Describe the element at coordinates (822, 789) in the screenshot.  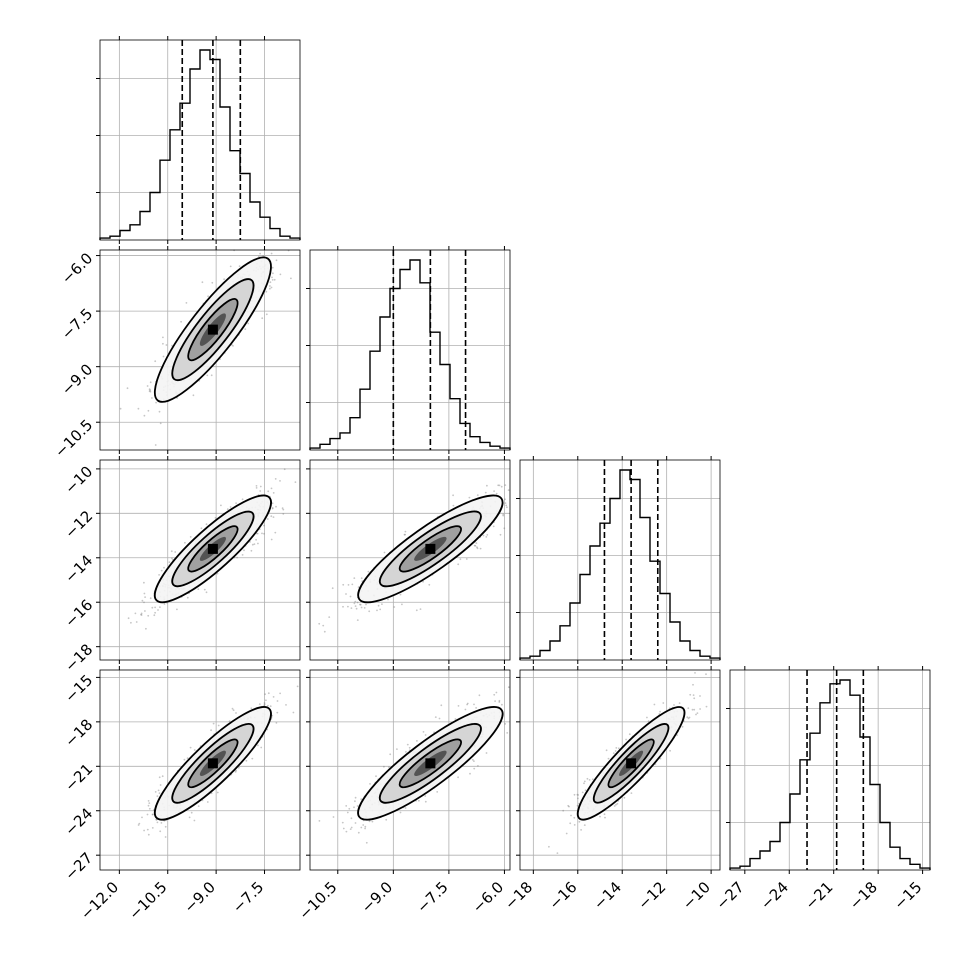
I see `panel-3-3: −27 −24 −21 −18 −15` at that location.